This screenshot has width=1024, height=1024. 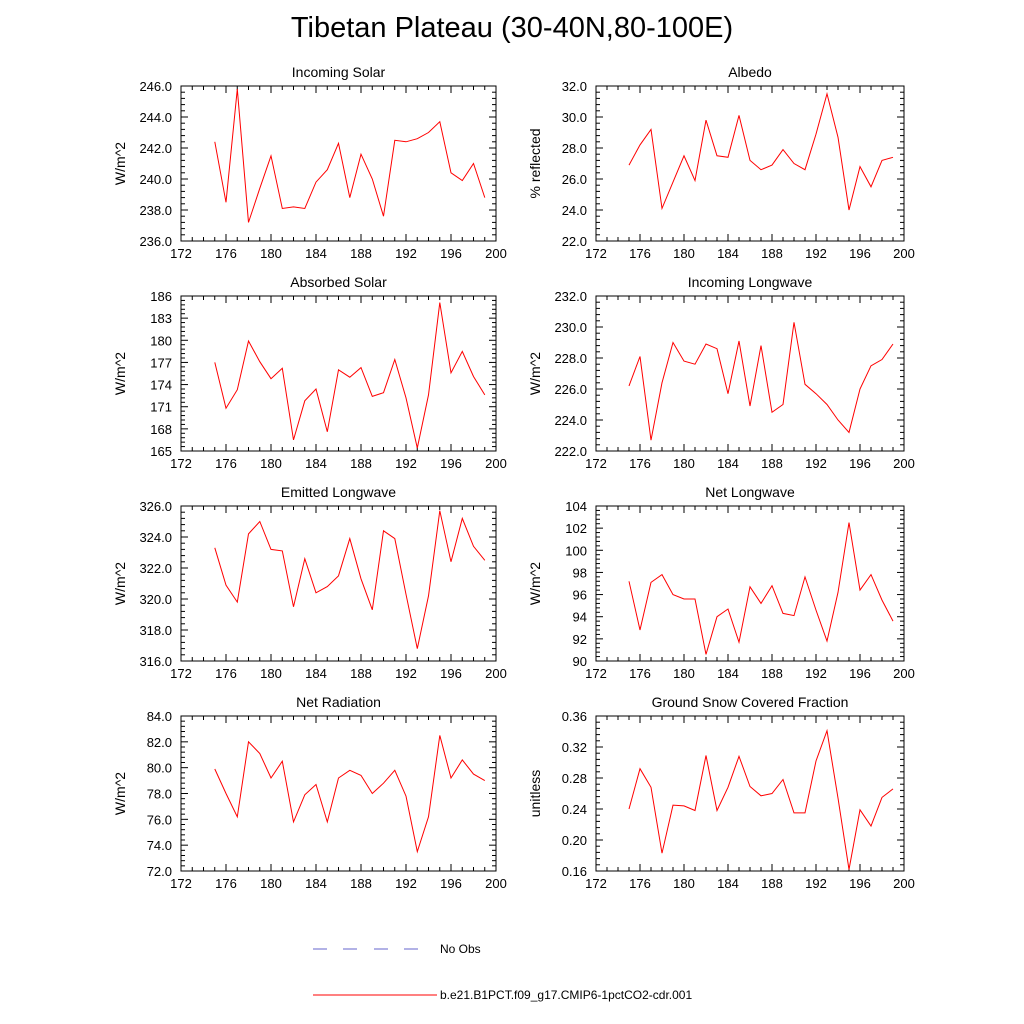 I want to click on y-tick-label: 30.0, so click(x=574, y=117).